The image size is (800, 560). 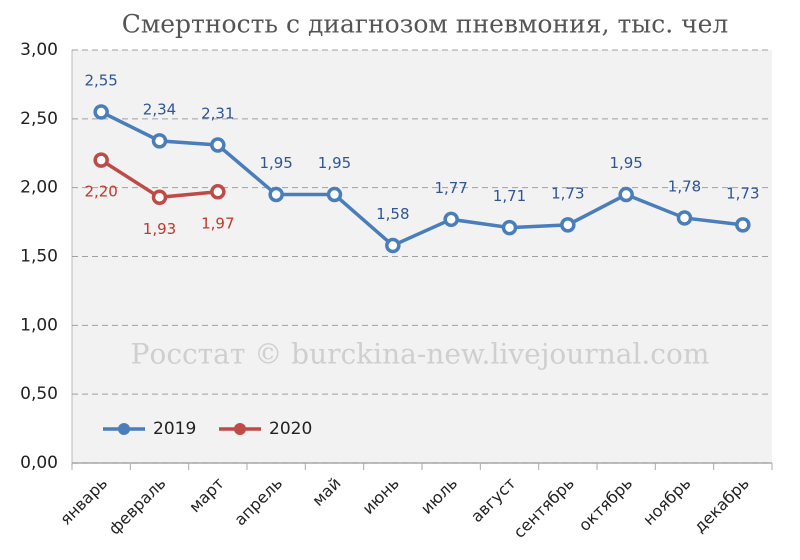 I want to click on y-tick-label: 1,00, so click(x=39, y=325).